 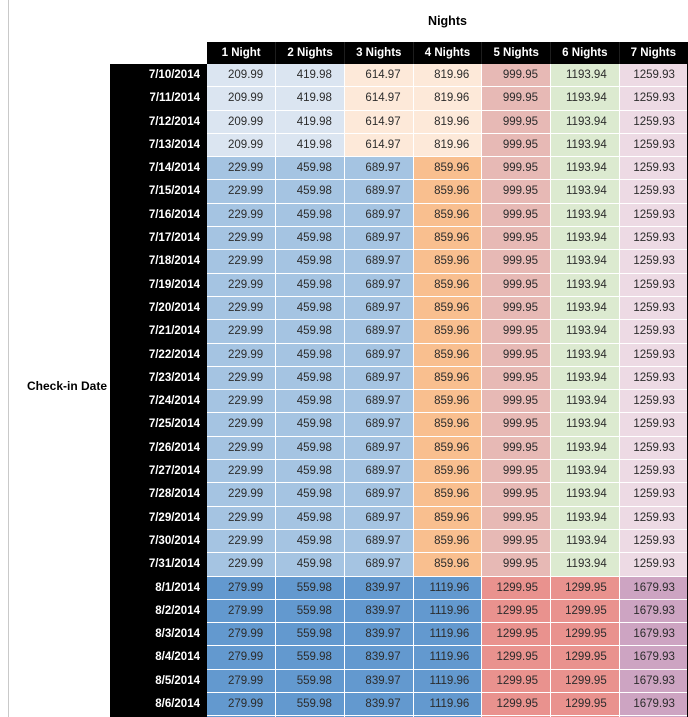 What do you see at coordinates (379, 53) in the screenshot?
I see `column-header-3-night: 3 Nights` at bounding box center [379, 53].